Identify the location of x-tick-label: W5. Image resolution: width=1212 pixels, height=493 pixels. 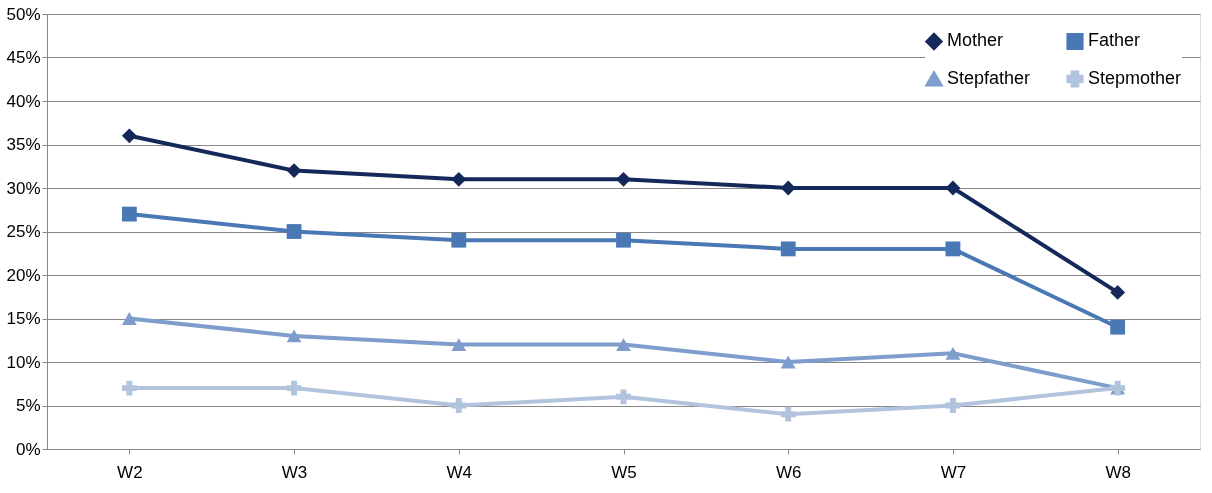
(624, 472).